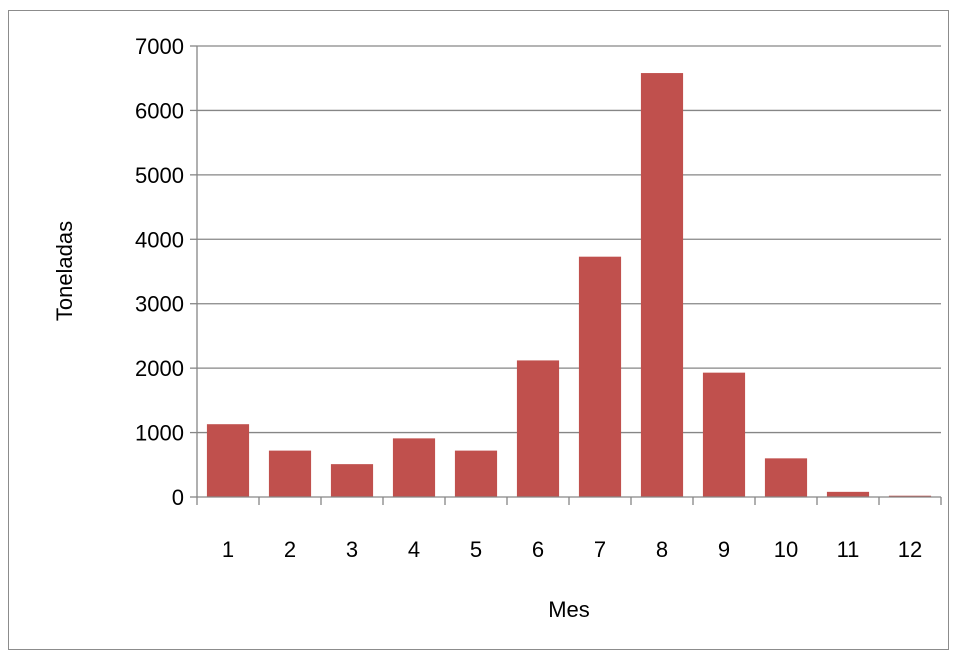 The width and height of the screenshot is (958, 654). Describe the element at coordinates (159, 175) in the screenshot. I see `y-tick-label: 5000` at that location.